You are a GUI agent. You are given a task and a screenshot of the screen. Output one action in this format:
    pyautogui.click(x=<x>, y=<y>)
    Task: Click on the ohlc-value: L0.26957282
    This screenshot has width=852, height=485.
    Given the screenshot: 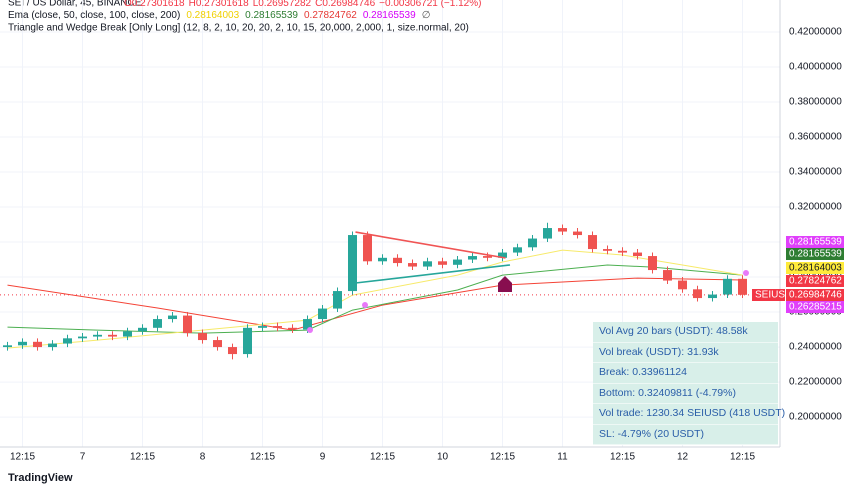 What is the action you would take?
    pyautogui.click(x=282, y=4)
    